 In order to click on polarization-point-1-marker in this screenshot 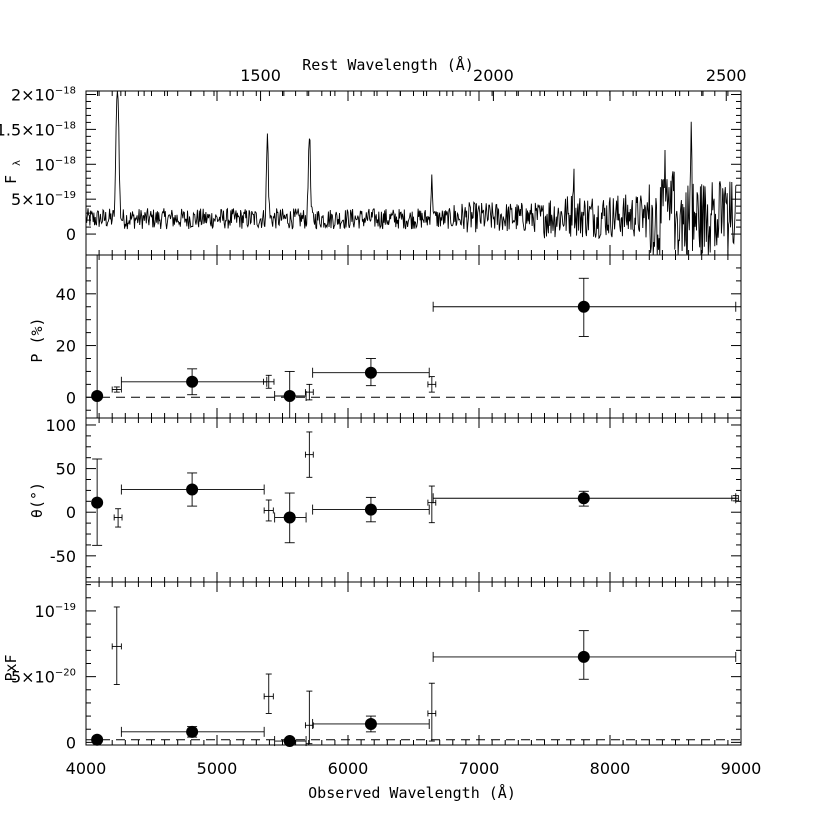, I will do `click(192, 381)`.